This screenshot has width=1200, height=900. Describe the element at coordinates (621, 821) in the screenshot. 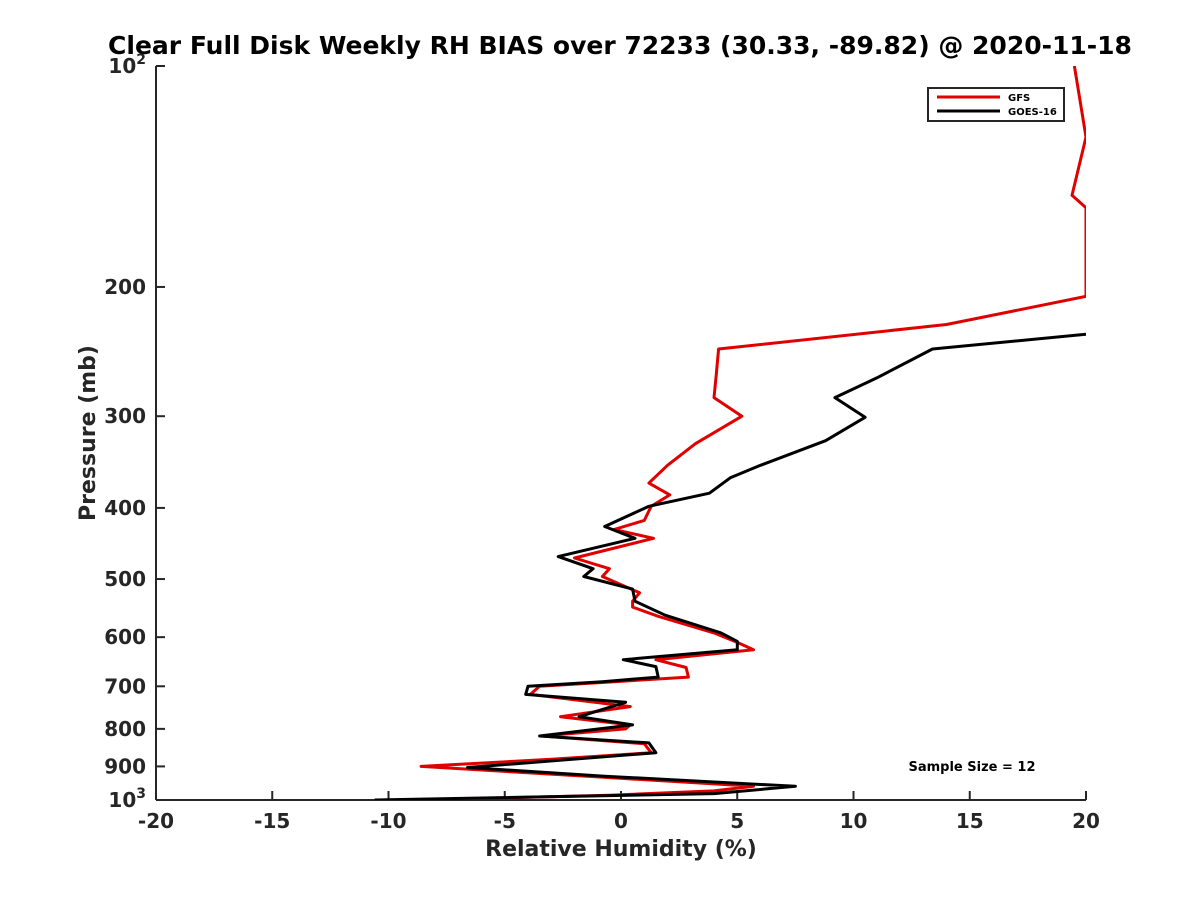

I see `x-tick-label: 0` at that location.